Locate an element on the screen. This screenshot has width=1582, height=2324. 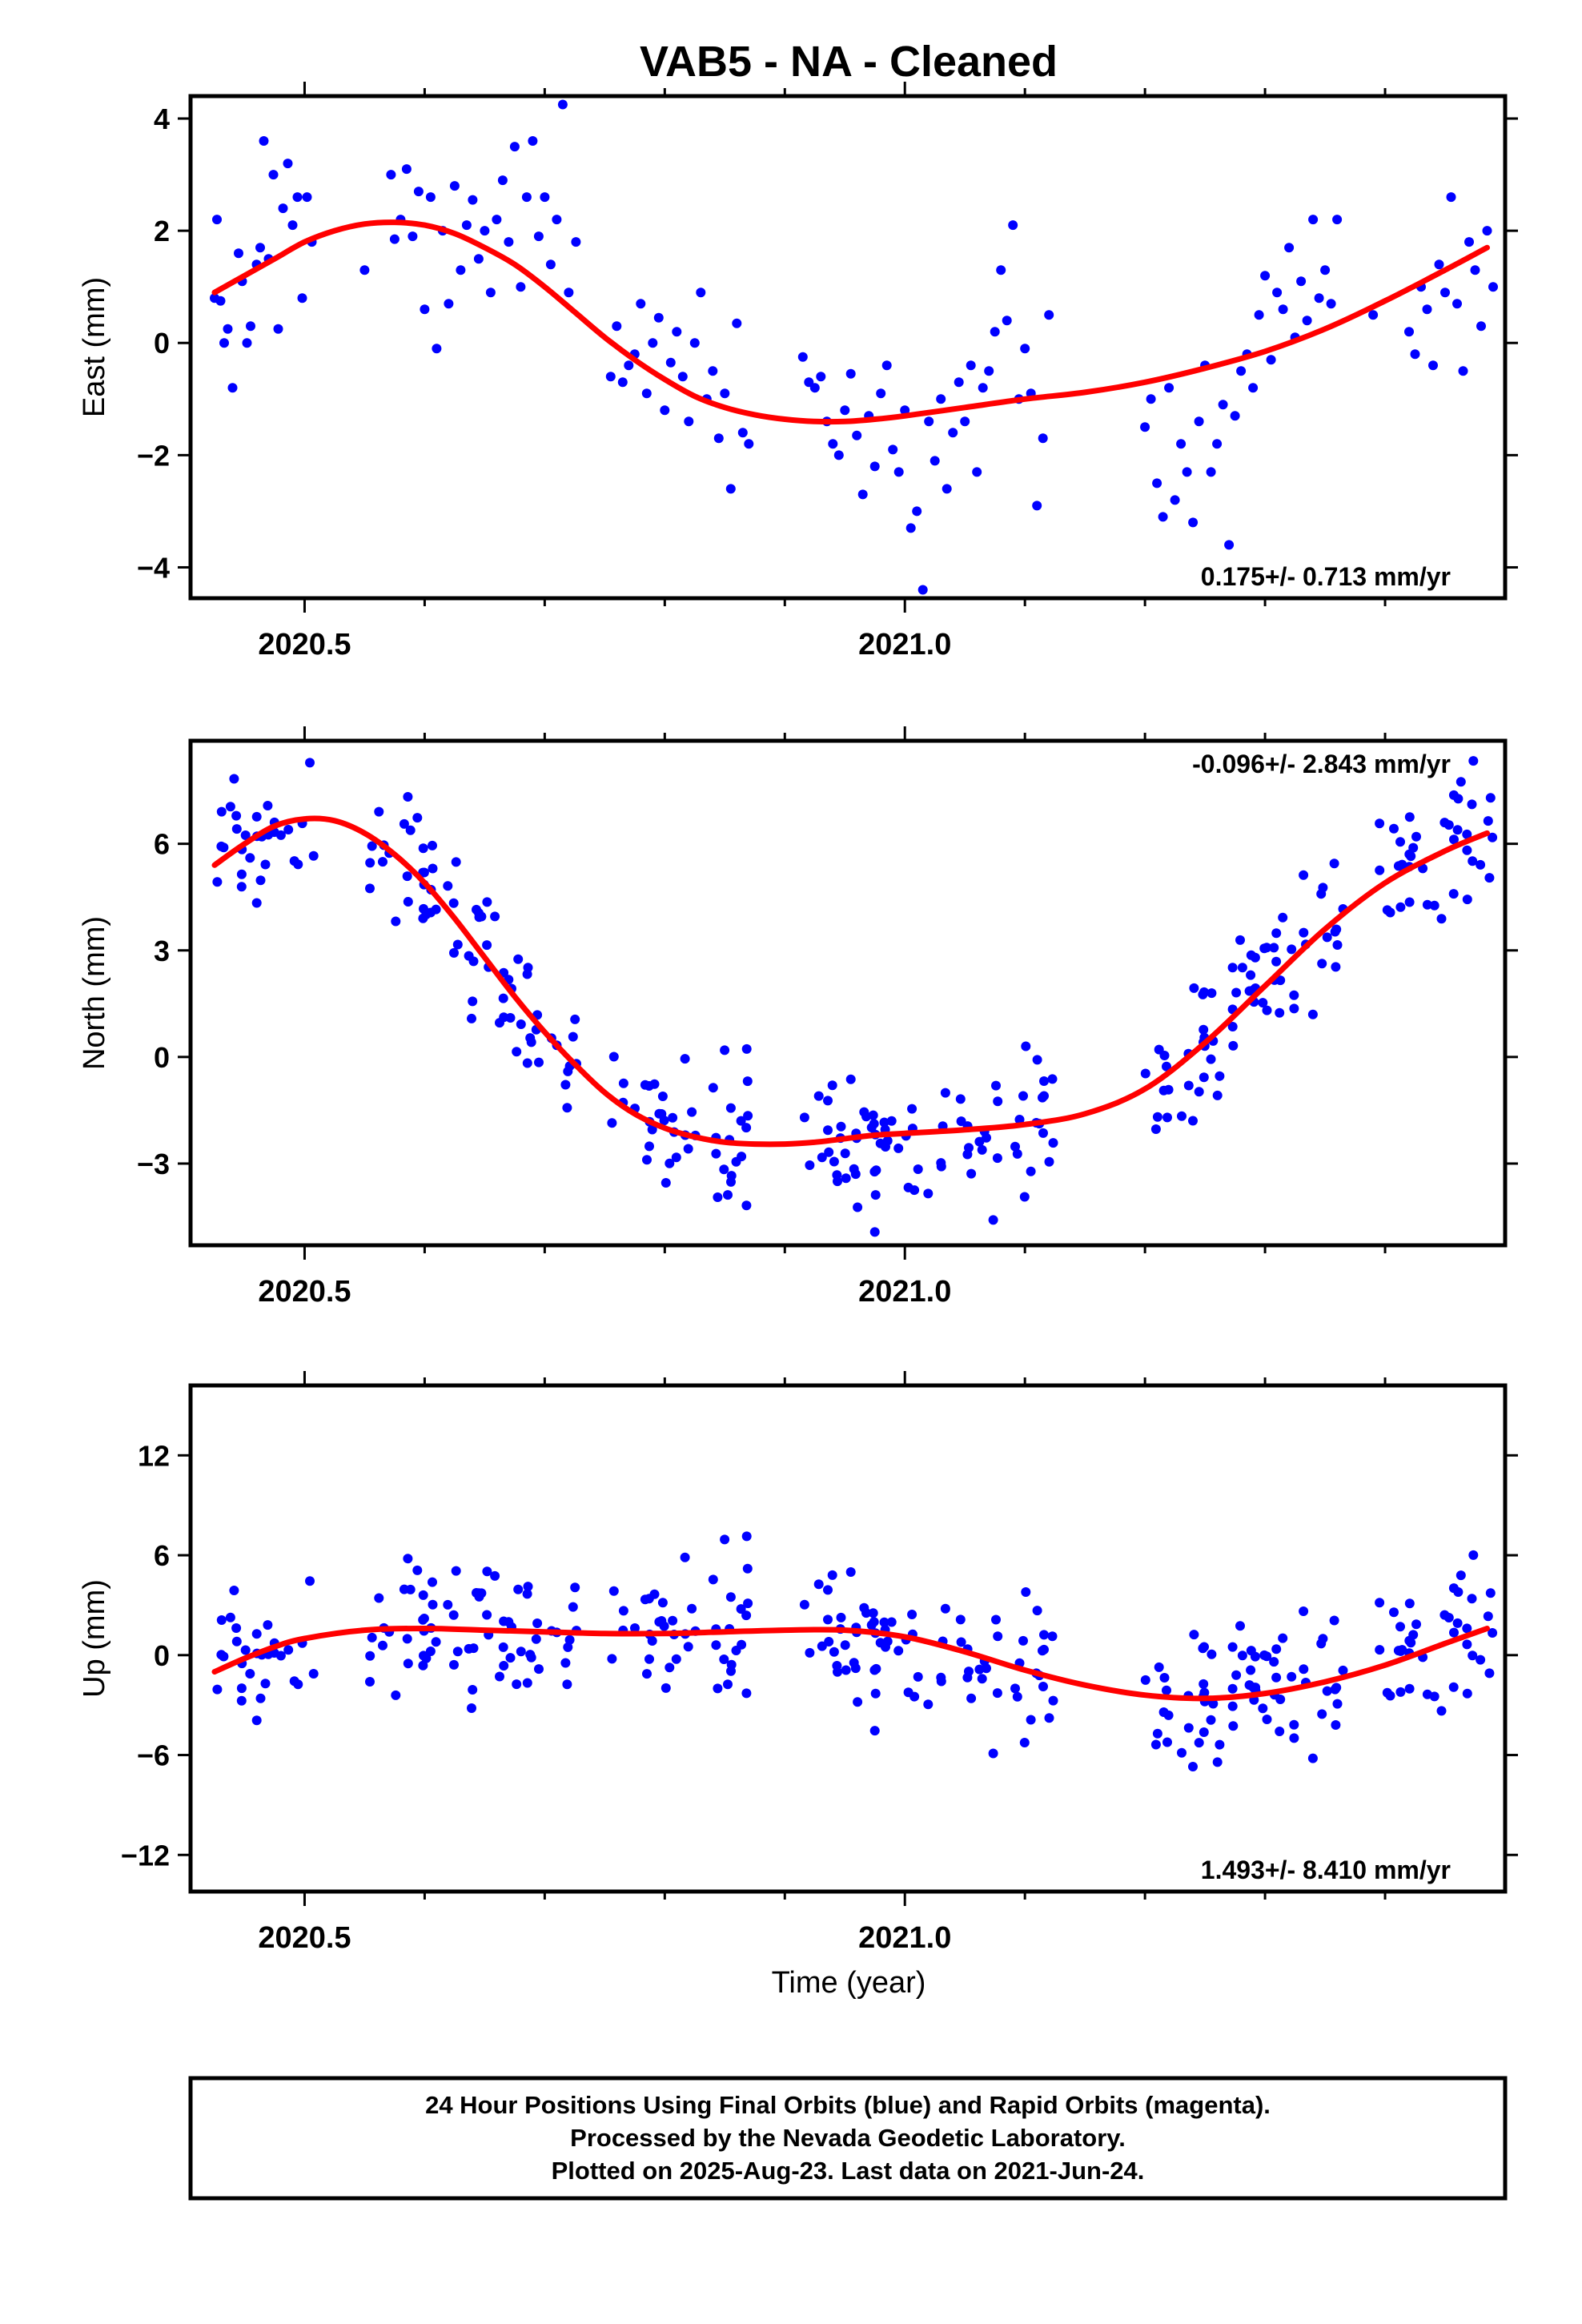
y-tick-label: −6 is located at coordinates (154, 1755).